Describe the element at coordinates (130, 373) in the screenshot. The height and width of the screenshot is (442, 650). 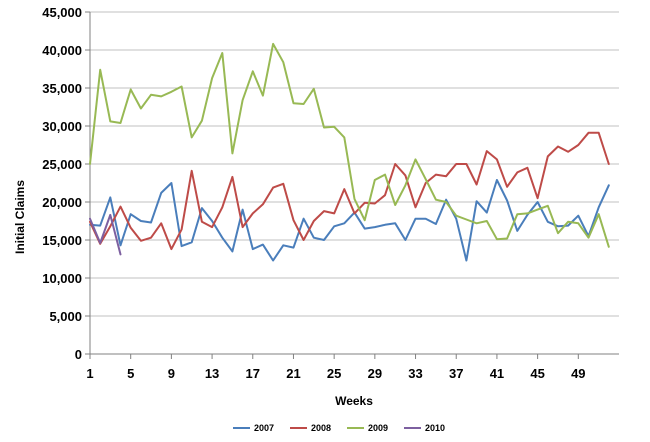
I see `x-tick-label-1: 5` at that location.